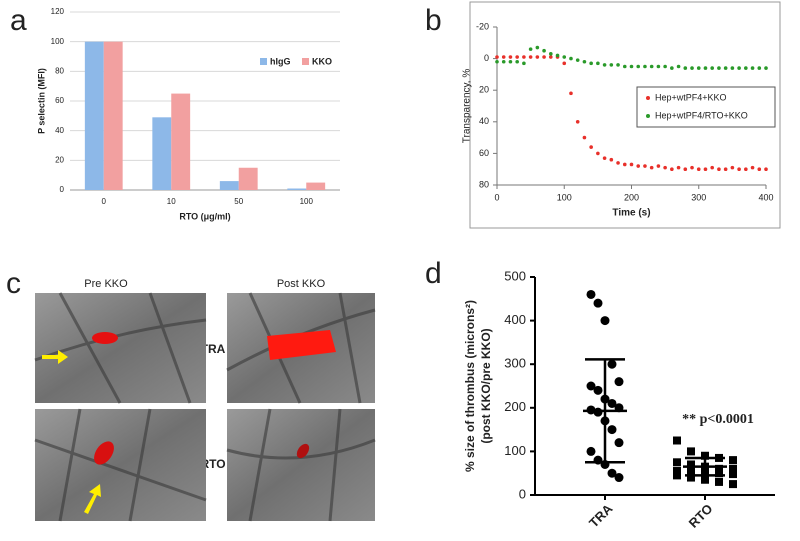 This screenshot has width=800, height=541. I want to click on panel-label: d, so click(433, 273).